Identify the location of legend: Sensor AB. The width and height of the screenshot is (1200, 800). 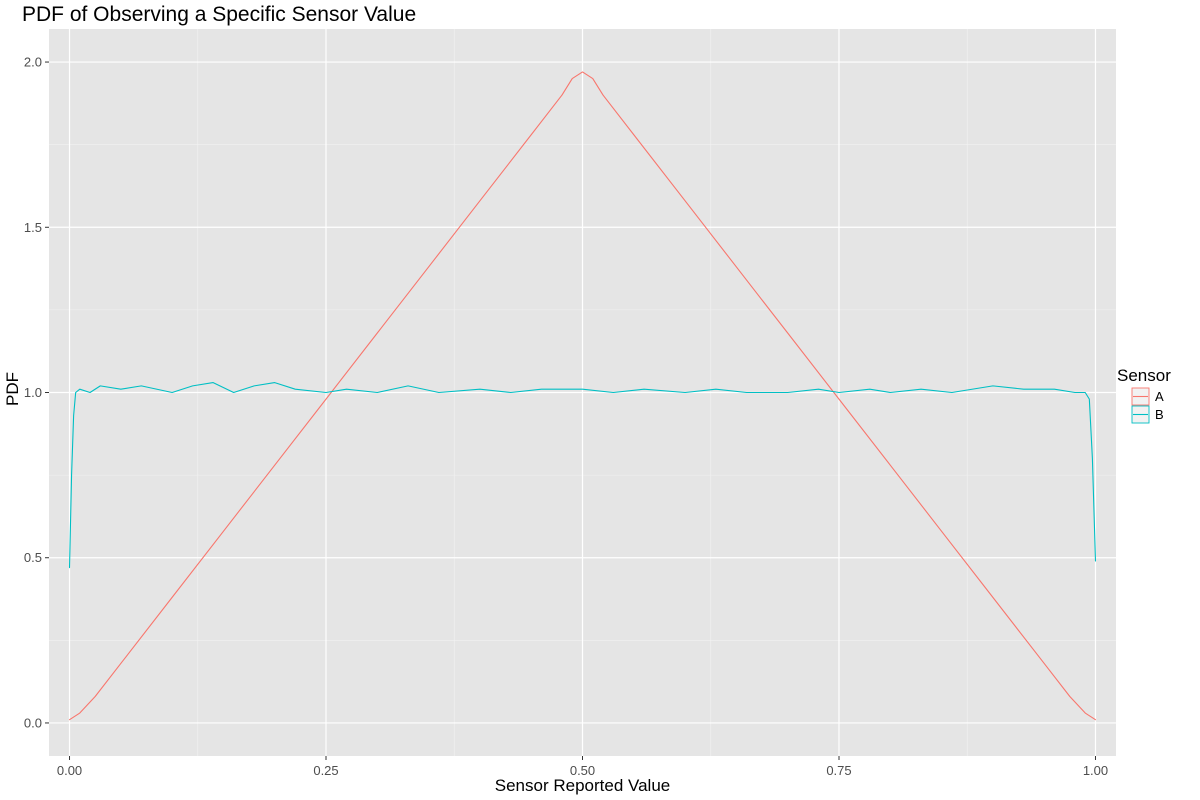
(1144, 395).